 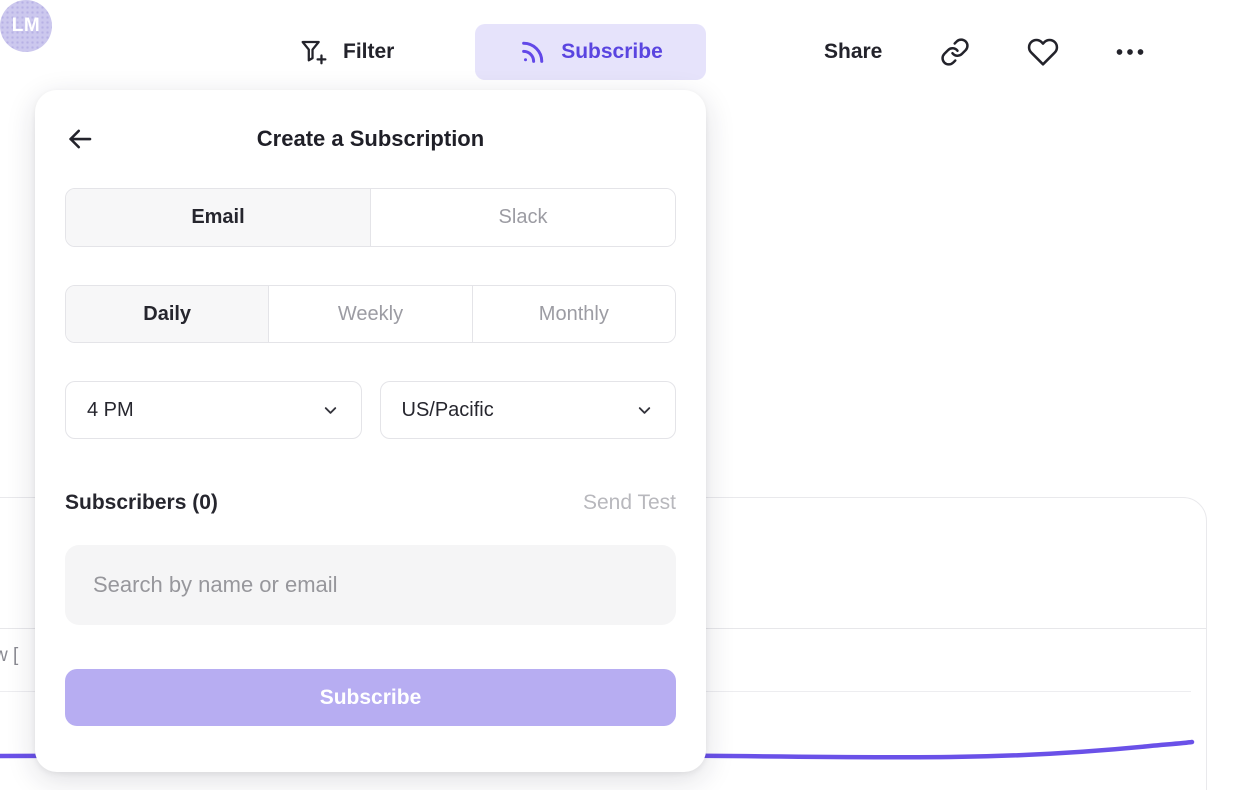 I want to click on back-button, so click(x=80, y=139).